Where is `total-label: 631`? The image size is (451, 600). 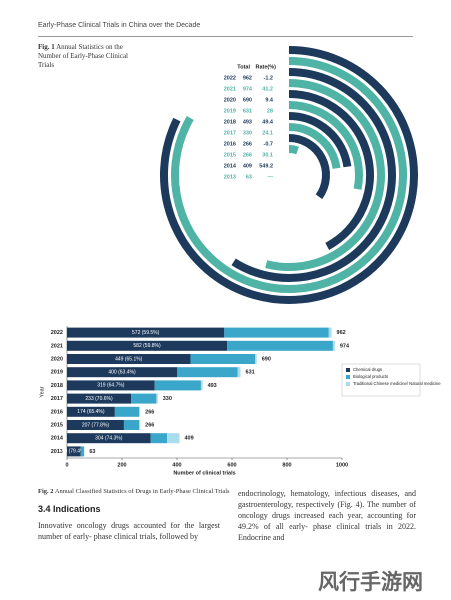 total-label: 631 is located at coordinates (247, 111).